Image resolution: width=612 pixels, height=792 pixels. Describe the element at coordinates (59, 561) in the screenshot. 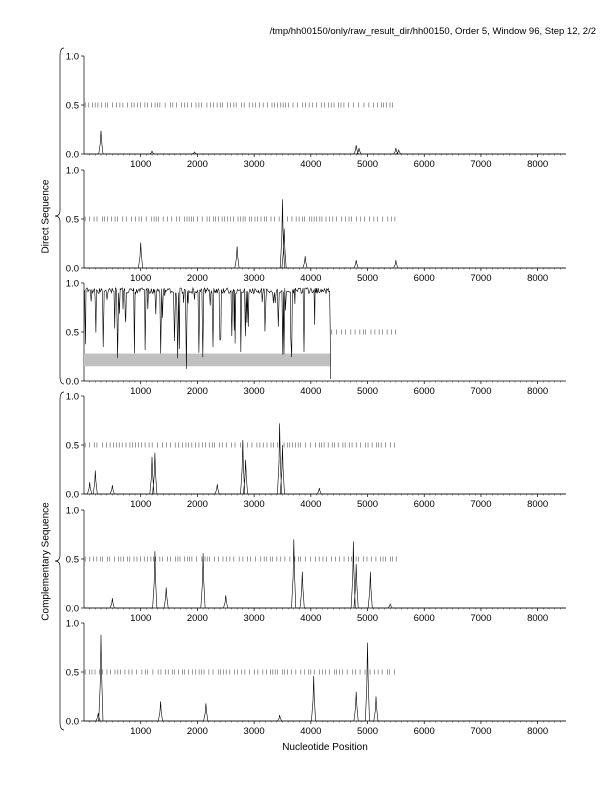

I see `bracket-complementary` at that location.